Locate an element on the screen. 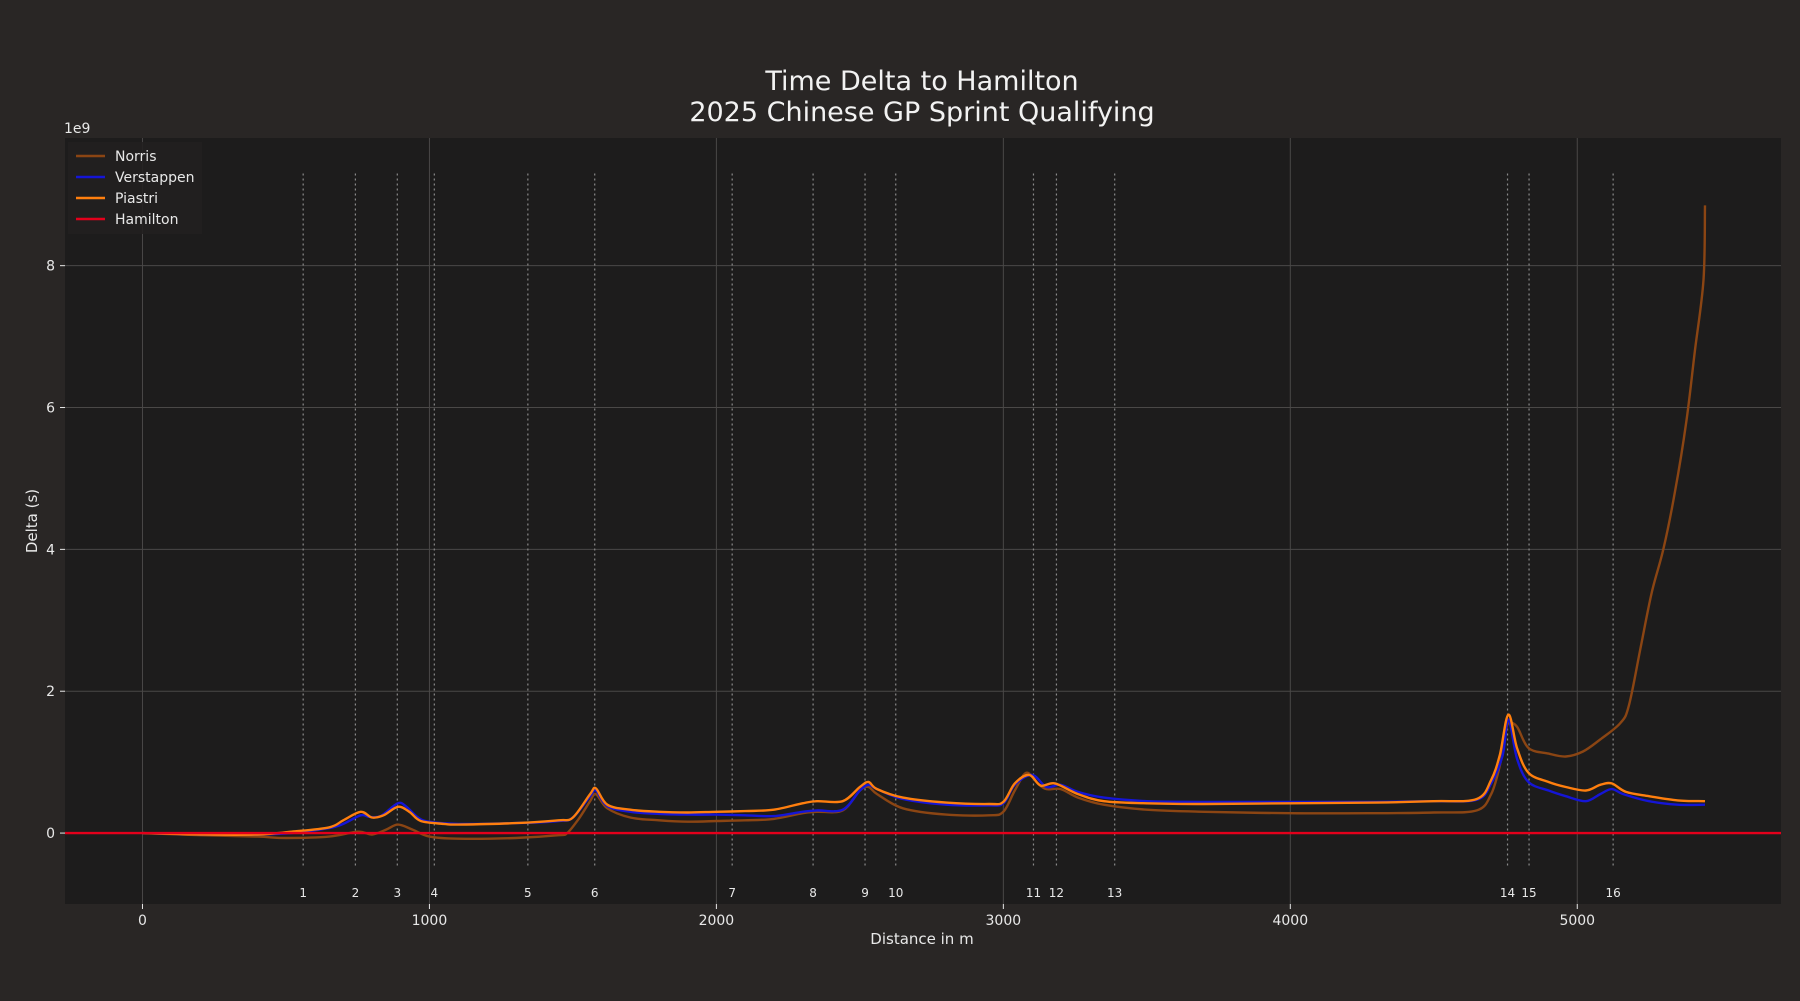 This screenshot has width=1800, height=1001. corner-label-7: 7 is located at coordinates (732, 893).